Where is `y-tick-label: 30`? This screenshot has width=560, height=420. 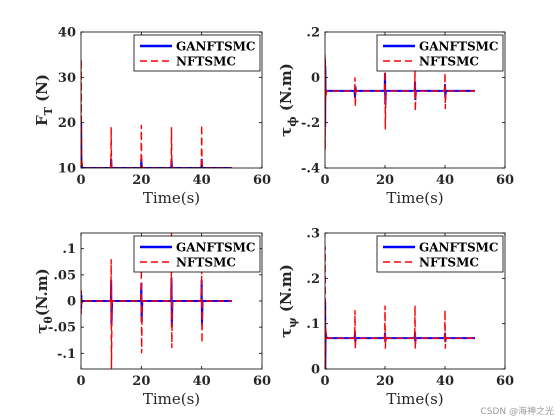
y-tick-label: 30 is located at coordinates (67, 78).